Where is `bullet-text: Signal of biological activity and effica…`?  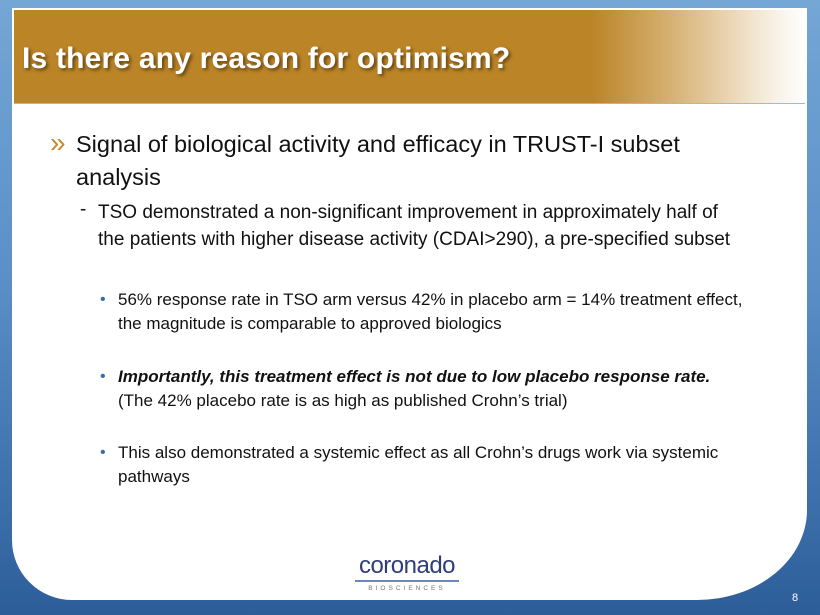
bullet-text: Signal of biological activity and effica… is located at coordinates (378, 160).